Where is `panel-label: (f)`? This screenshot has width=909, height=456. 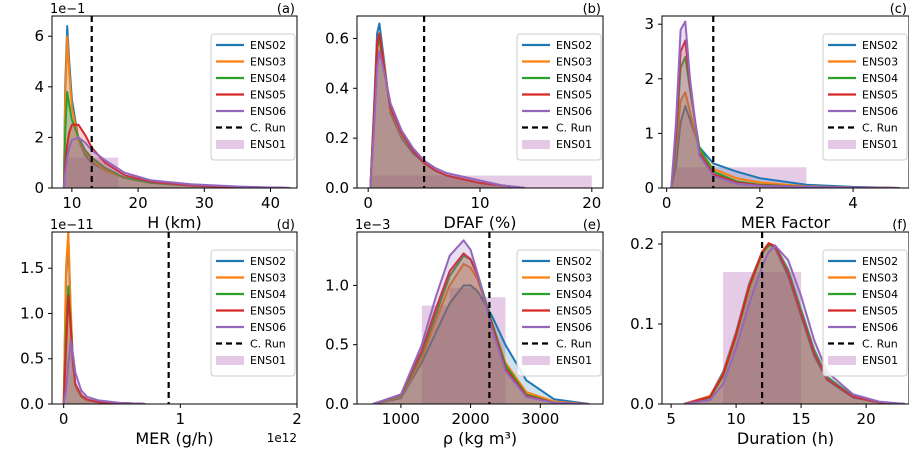 panel-label: (f) is located at coordinates (899, 225).